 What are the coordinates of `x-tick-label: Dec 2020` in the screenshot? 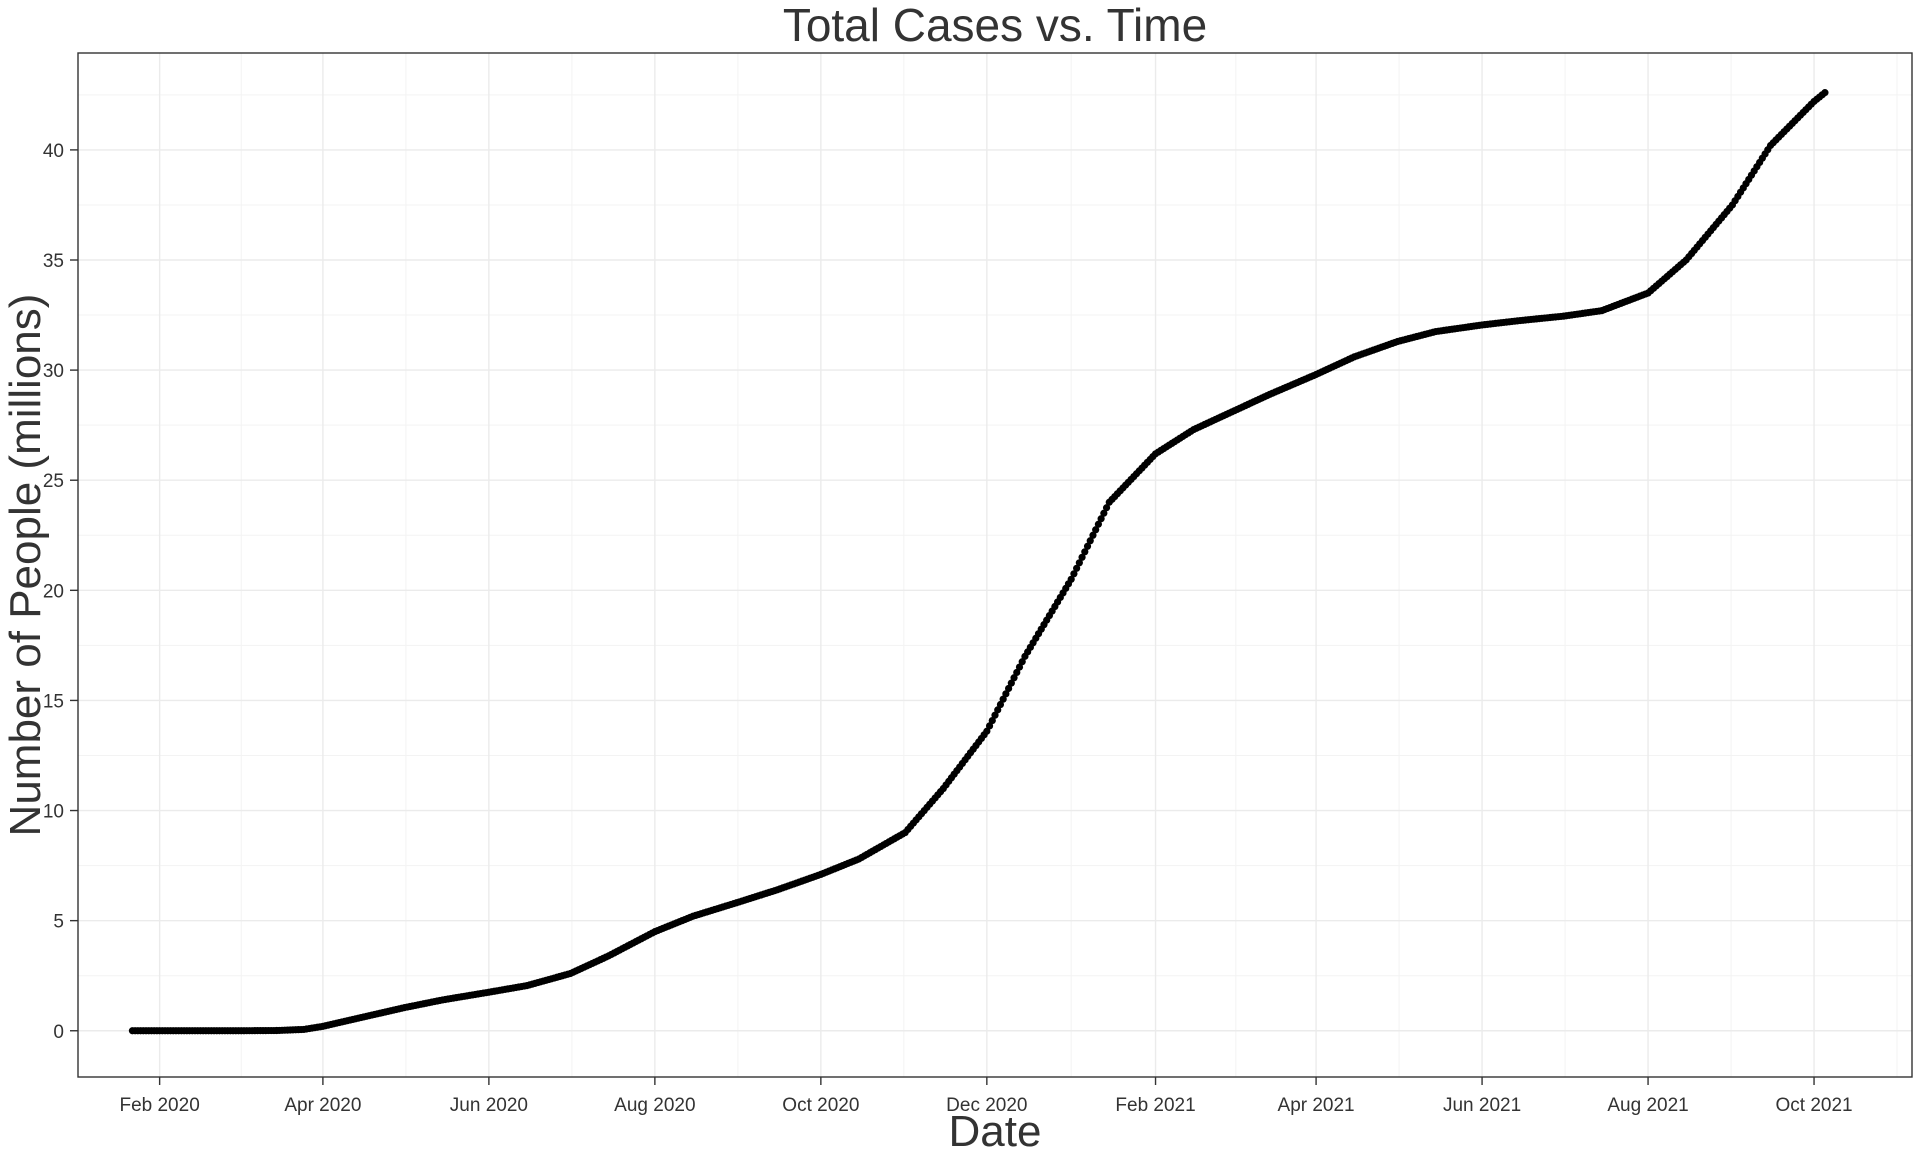 It's located at (986, 1105).